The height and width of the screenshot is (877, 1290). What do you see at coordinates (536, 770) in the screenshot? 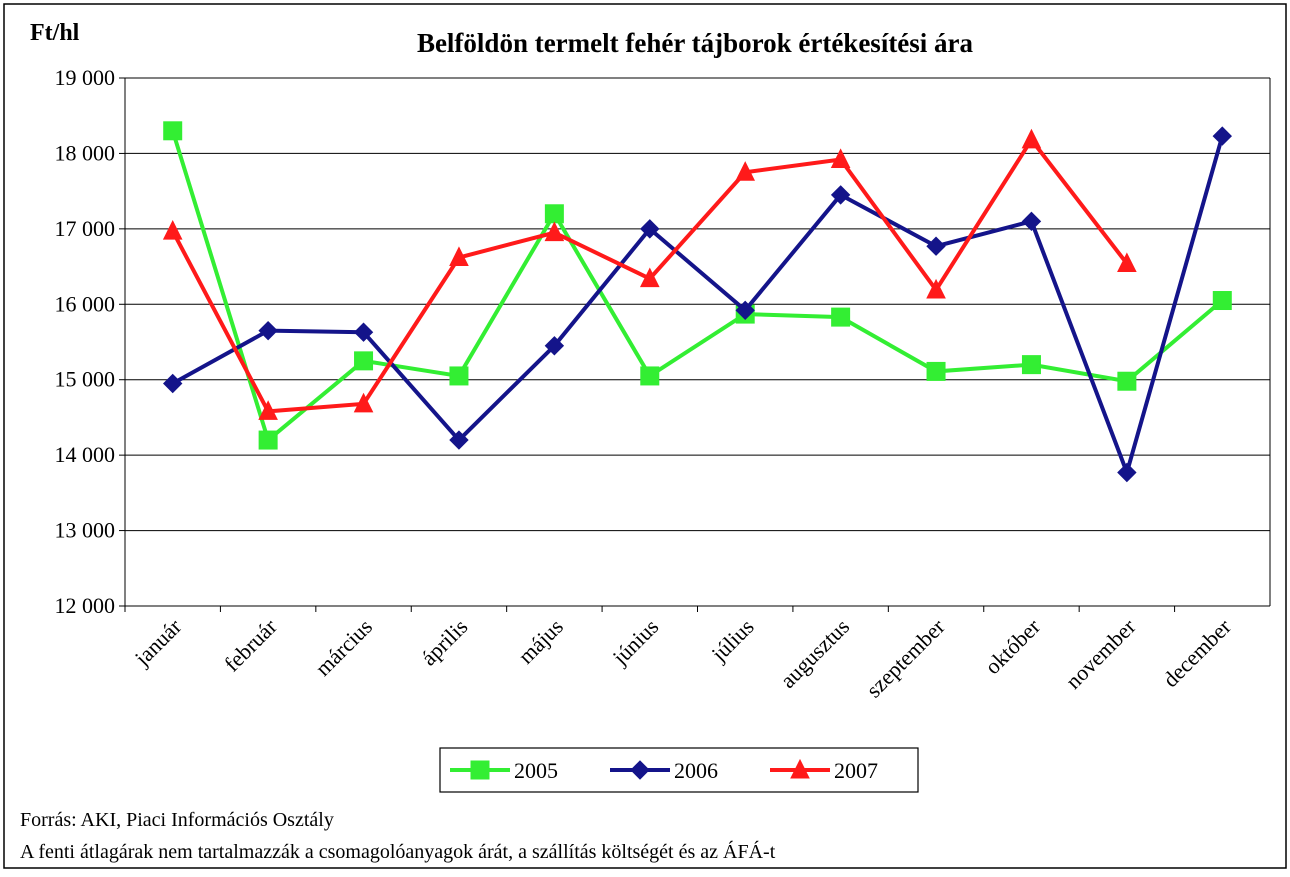
I see `legend-label: 2005` at bounding box center [536, 770].